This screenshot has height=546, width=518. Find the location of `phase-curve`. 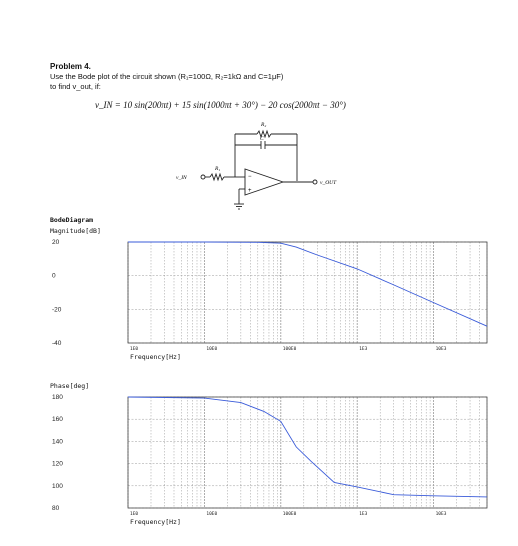

phase-curve is located at coordinates (307, 447).